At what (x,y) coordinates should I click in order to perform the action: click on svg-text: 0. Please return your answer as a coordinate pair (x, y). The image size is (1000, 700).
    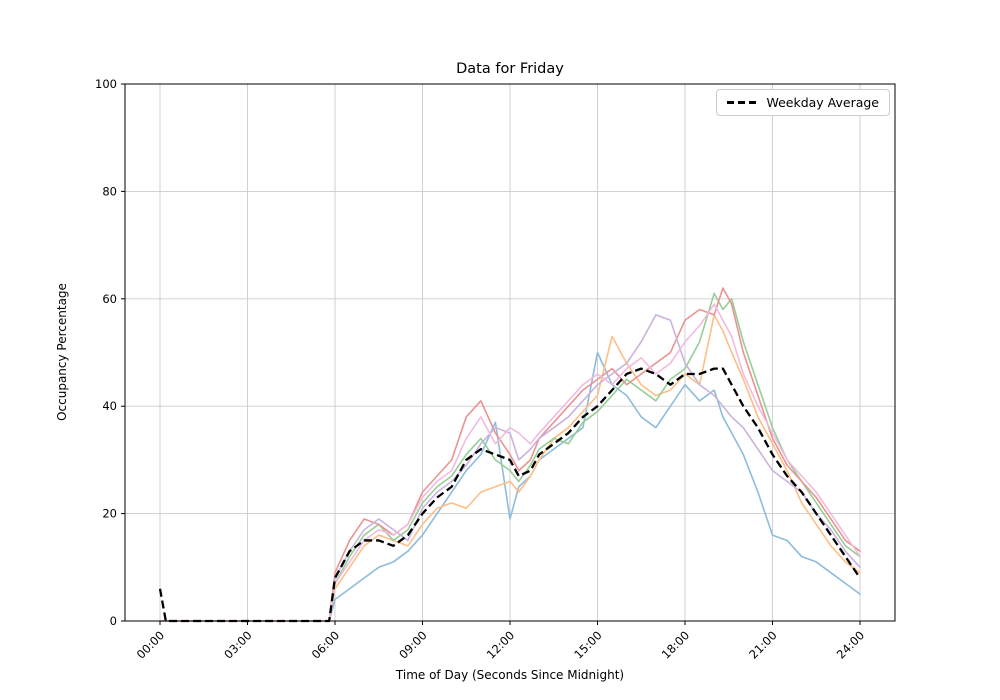
    Looking at the image, I should click on (113, 621).